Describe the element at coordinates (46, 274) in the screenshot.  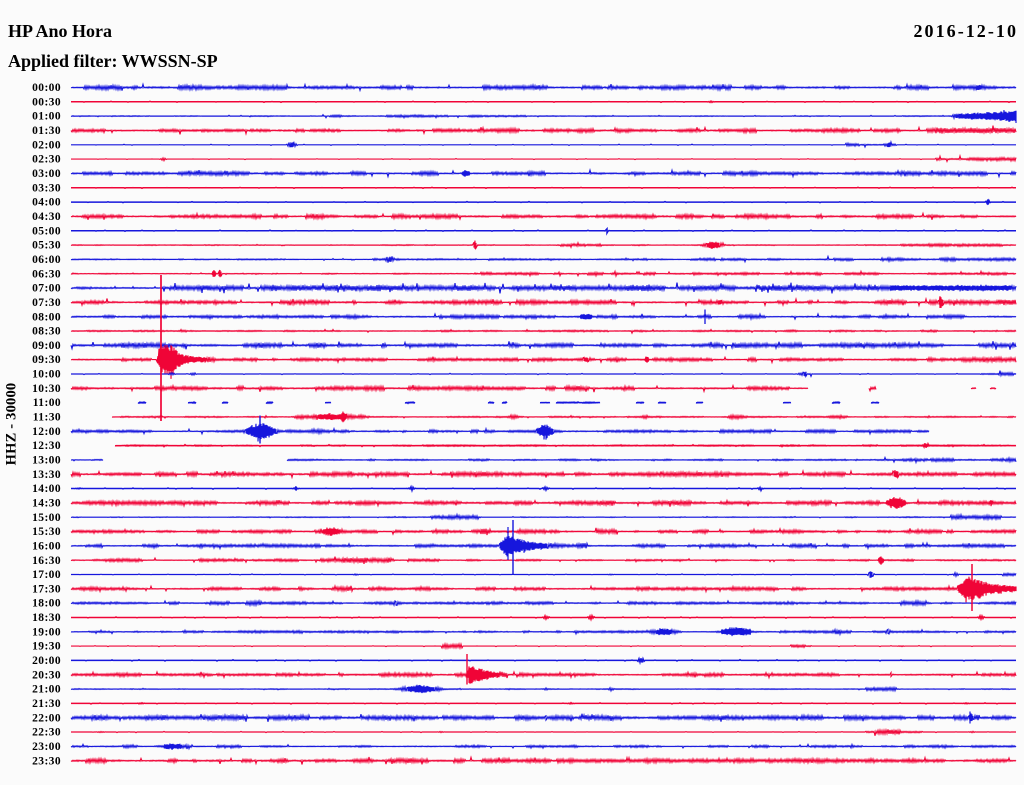
I see `svg-text: 06:30` at that location.